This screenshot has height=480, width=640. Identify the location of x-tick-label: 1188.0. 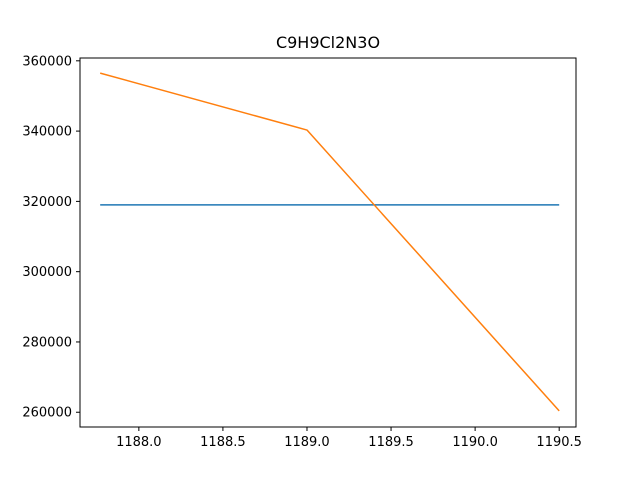
(139, 442).